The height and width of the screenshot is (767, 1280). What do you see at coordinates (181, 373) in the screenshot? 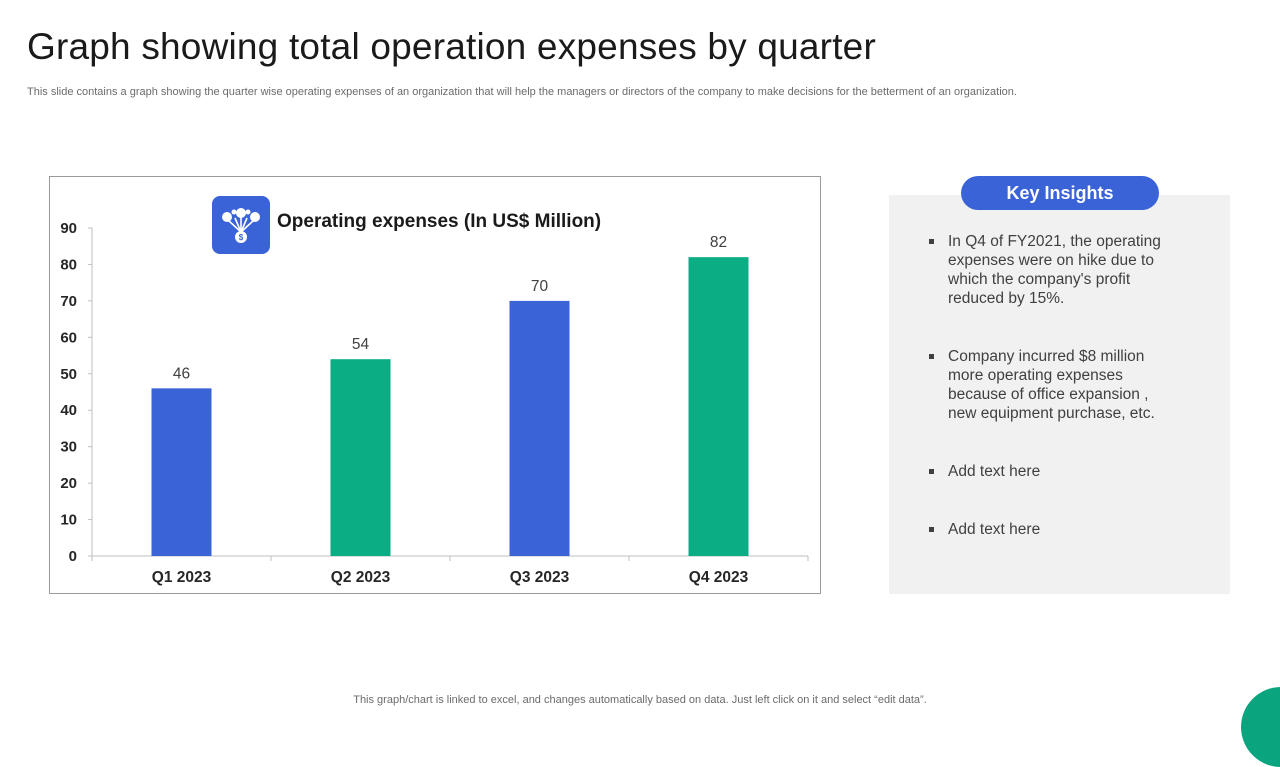
I see `bar-value-label: 46` at bounding box center [181, 373].